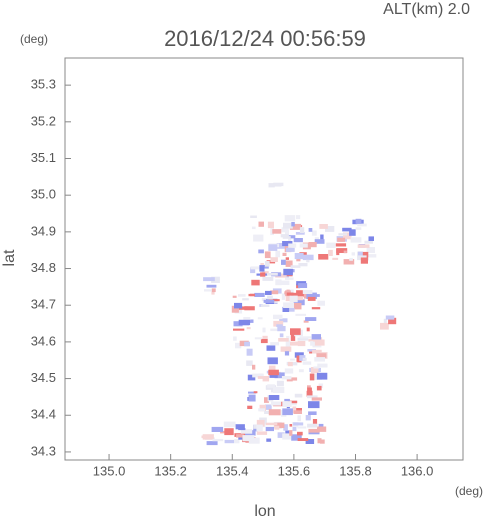 The width and height of the screenshot is (491, 521). What do you see at coordinates (294, 470) in the screenshot?
I see `x-tick-label: 135.6` at bounding box center [294, 470].